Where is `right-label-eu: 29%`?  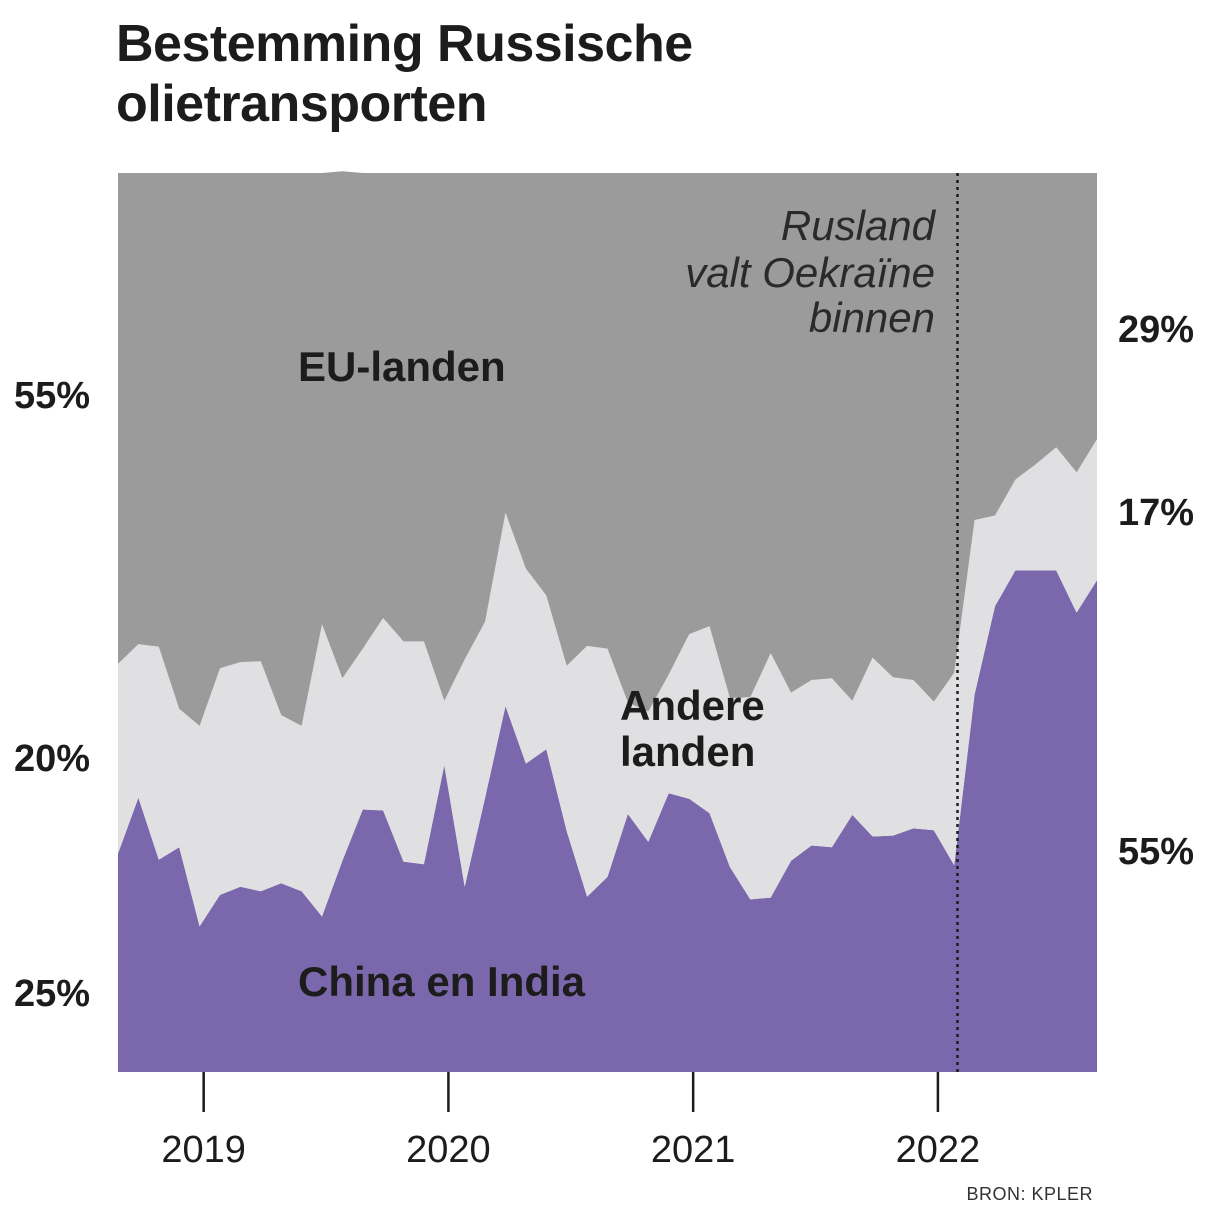
right-label-eu: 29% is located at coordinates (1156, 330).